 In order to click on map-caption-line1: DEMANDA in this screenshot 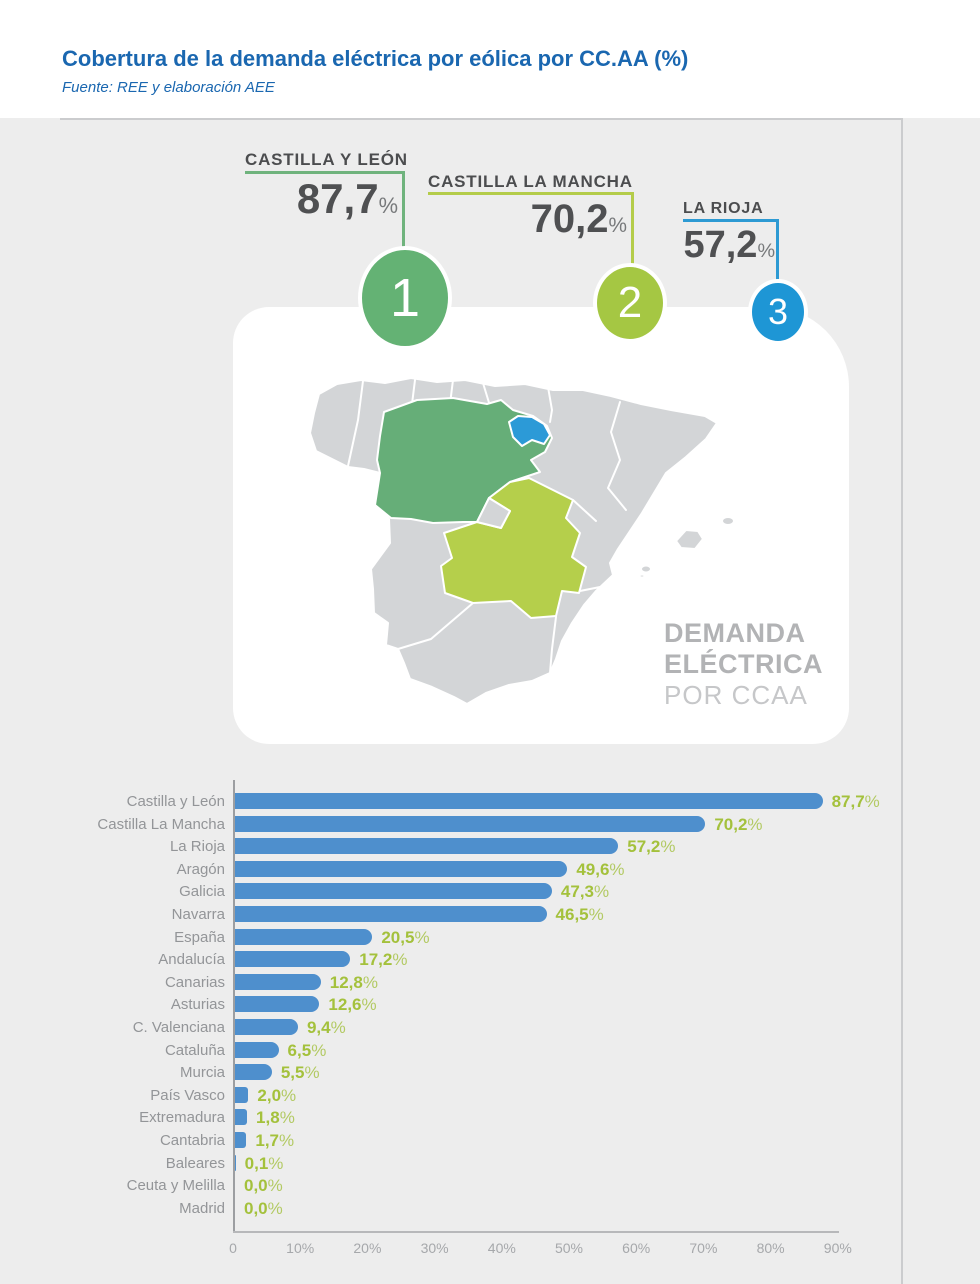, I will do `click(735, 633)`.